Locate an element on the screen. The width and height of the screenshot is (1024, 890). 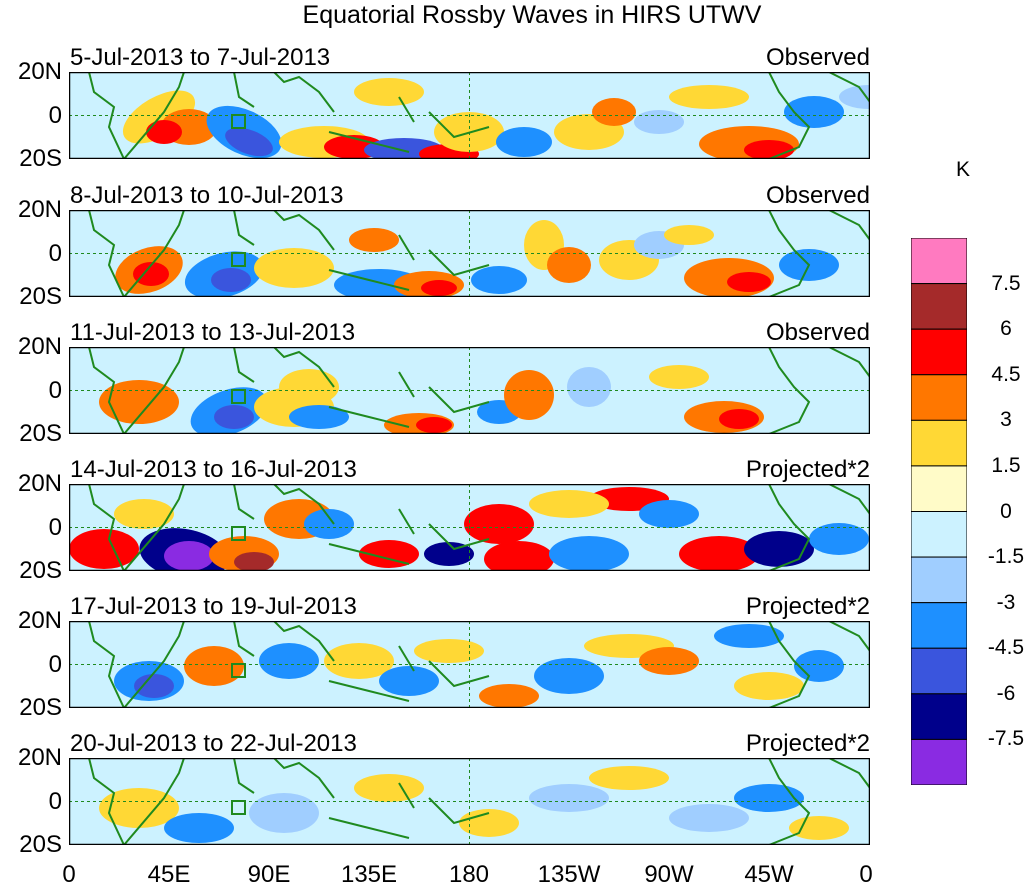
colorbar-level-label: 6 is located at coordinates (1006, 329).